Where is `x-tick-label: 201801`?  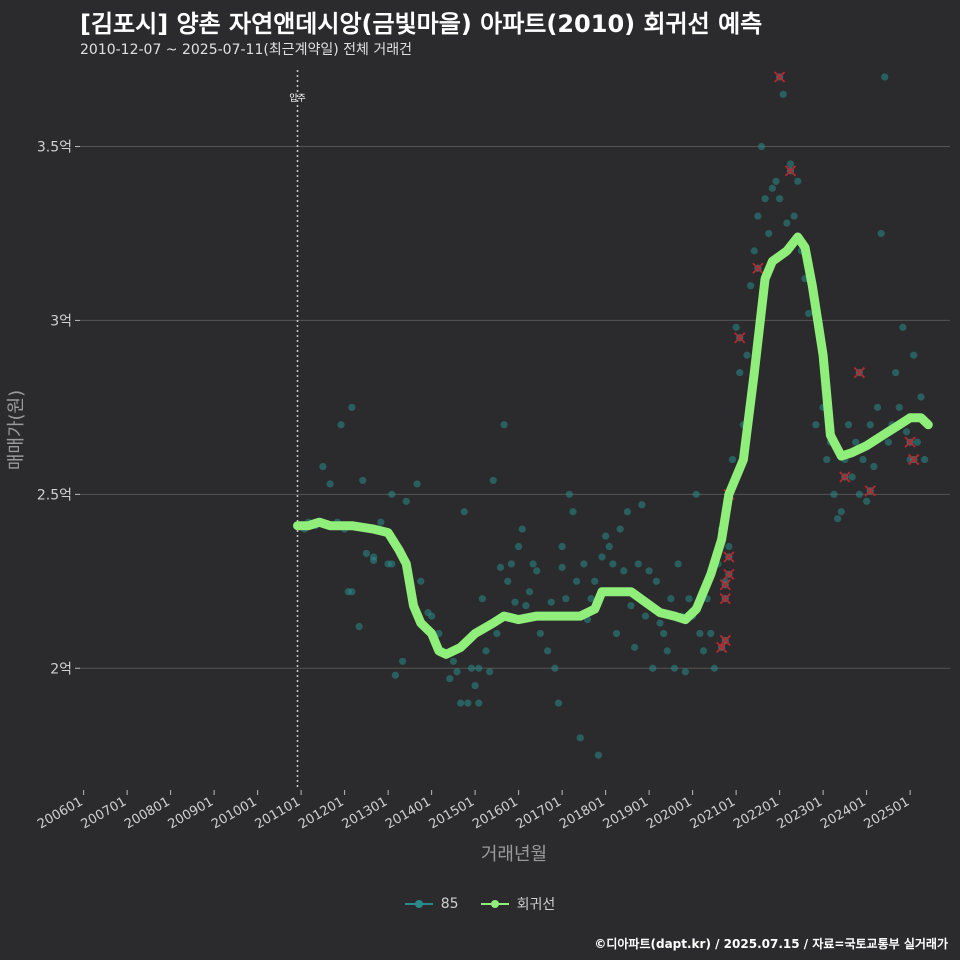
x-tick-label: 201801 is located at coordinates (582, 813).